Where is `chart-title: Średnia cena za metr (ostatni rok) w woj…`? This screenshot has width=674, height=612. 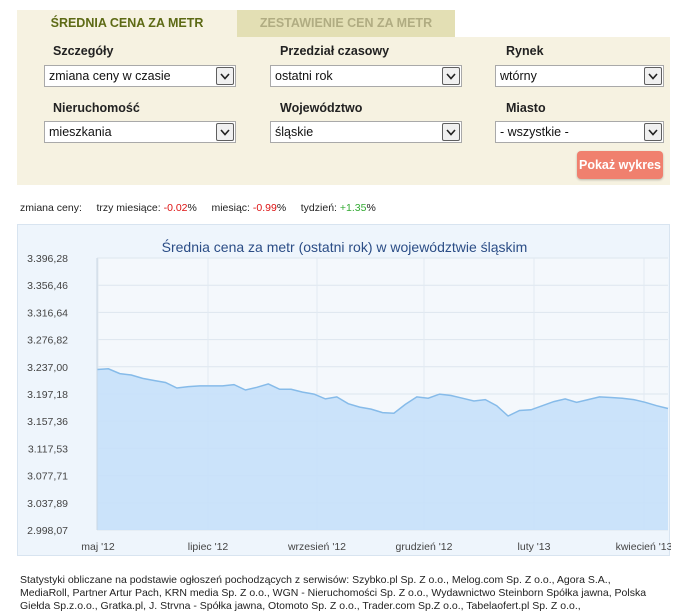 chart-title: Średnia cena za metr (ostatni rok) w woj… is located at coordinates (344, 247).